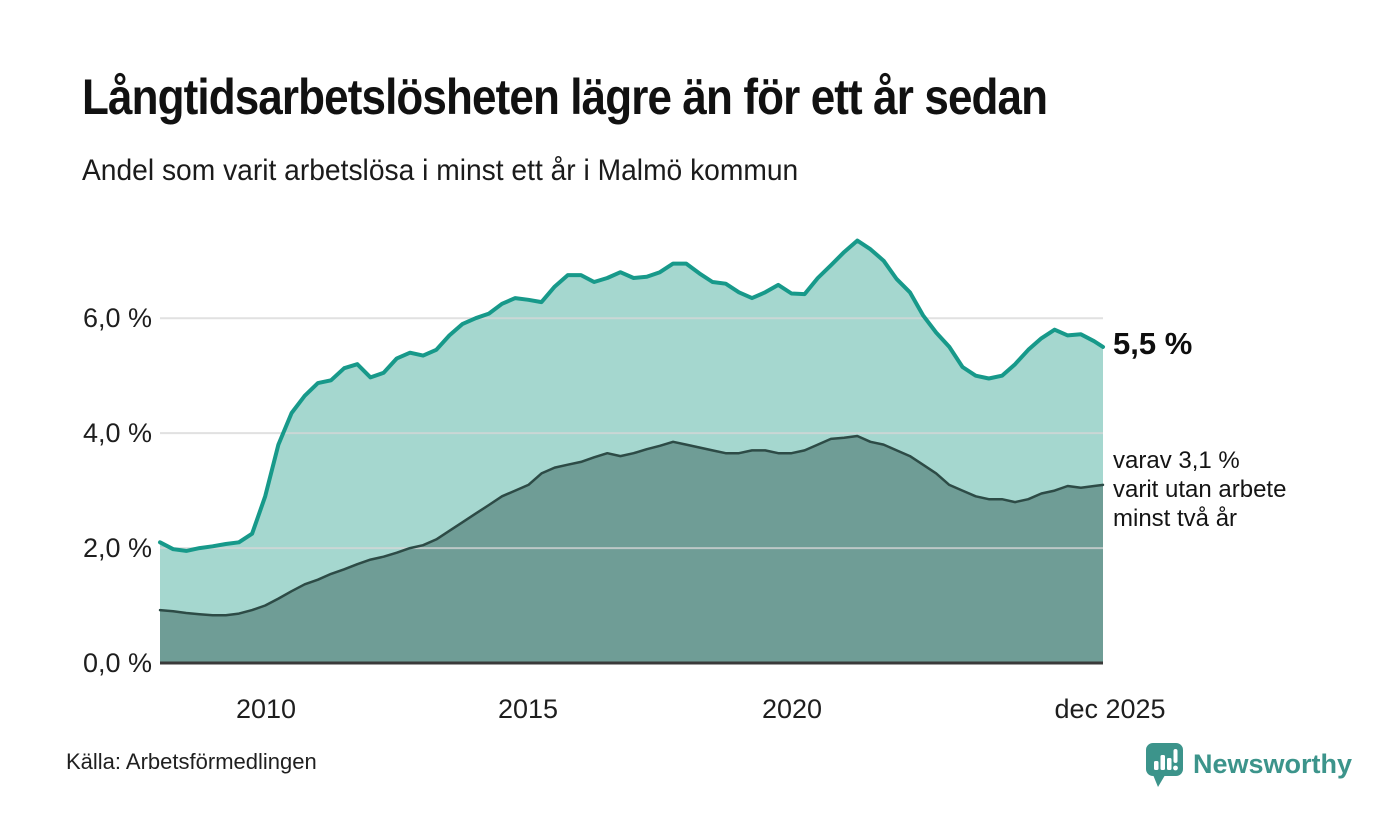 This screenshot has height=840, width=1400. I want to click on y-tick-label: 0,0 %, so click(117, 663).